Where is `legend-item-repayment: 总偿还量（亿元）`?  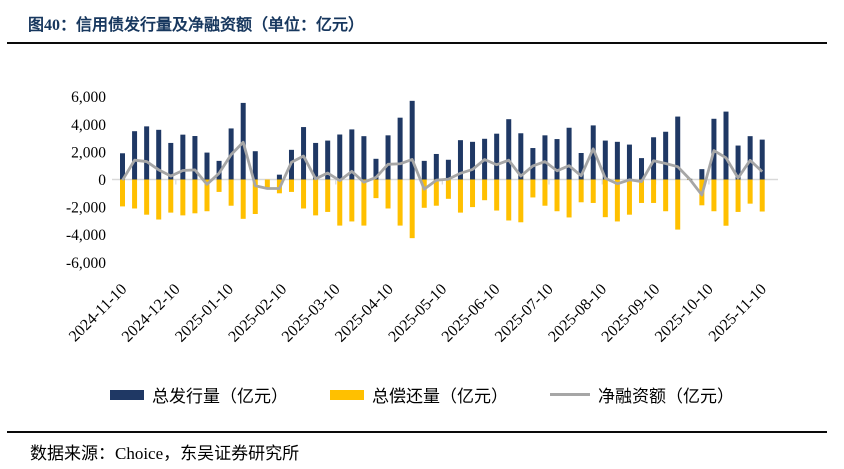
legend-item-repayment: 总偿还量（亿元） is located at coordinates (419, 394).